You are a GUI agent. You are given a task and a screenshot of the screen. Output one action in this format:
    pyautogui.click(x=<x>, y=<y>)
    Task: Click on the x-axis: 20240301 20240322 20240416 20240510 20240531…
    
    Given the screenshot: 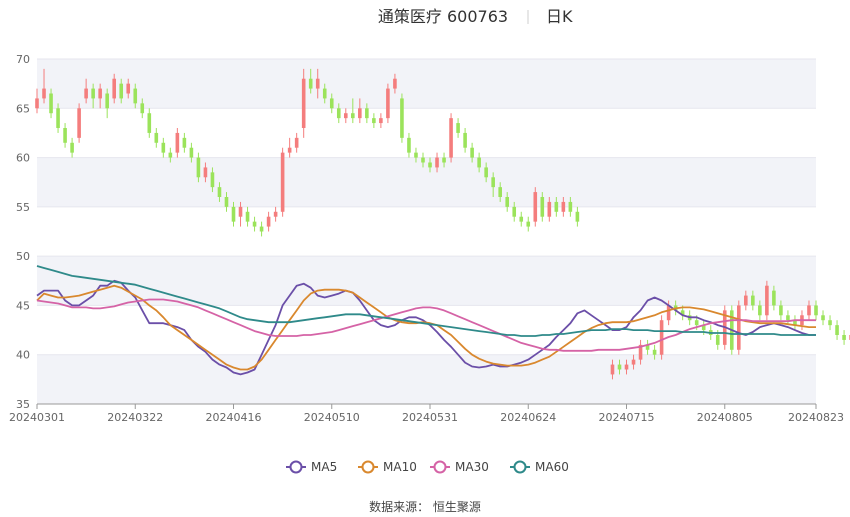 What is the action you would take?
    pyautogui.click(x=426, y=413)
    